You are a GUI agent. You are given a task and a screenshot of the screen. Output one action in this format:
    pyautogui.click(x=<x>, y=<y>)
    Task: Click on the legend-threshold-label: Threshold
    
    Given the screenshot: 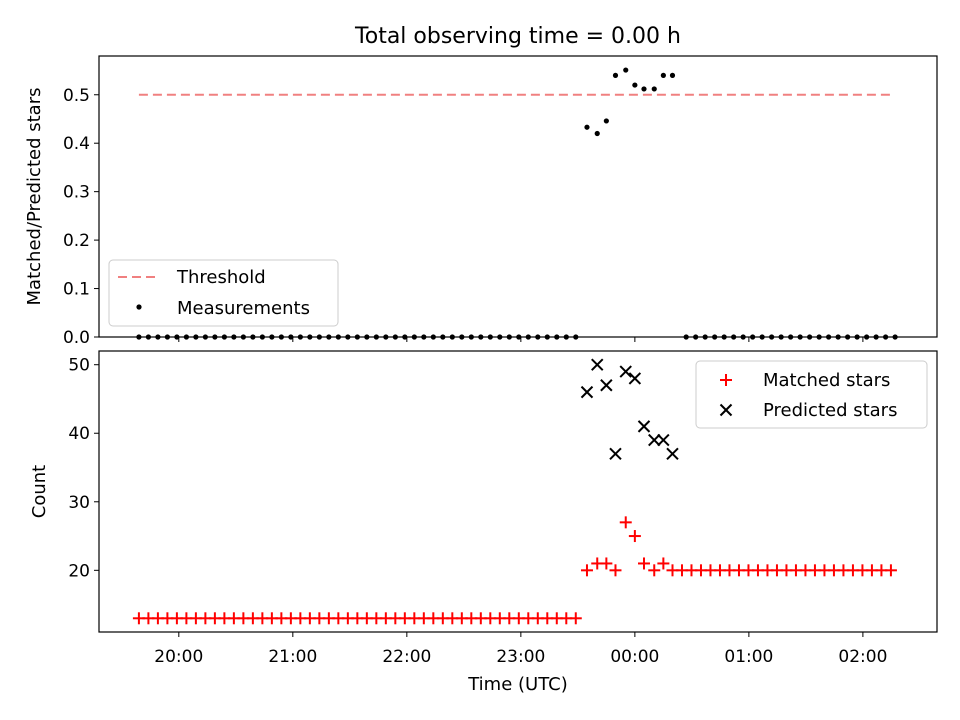 What is the action you would take?
    pyautogui.click(x=221, y=277)
    